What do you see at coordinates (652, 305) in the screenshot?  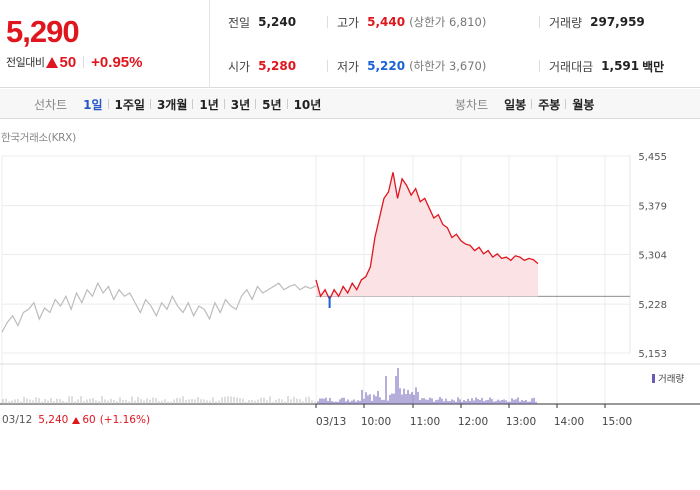 I see `y-tick-label: 5,228` at bounding box center [652, 305].